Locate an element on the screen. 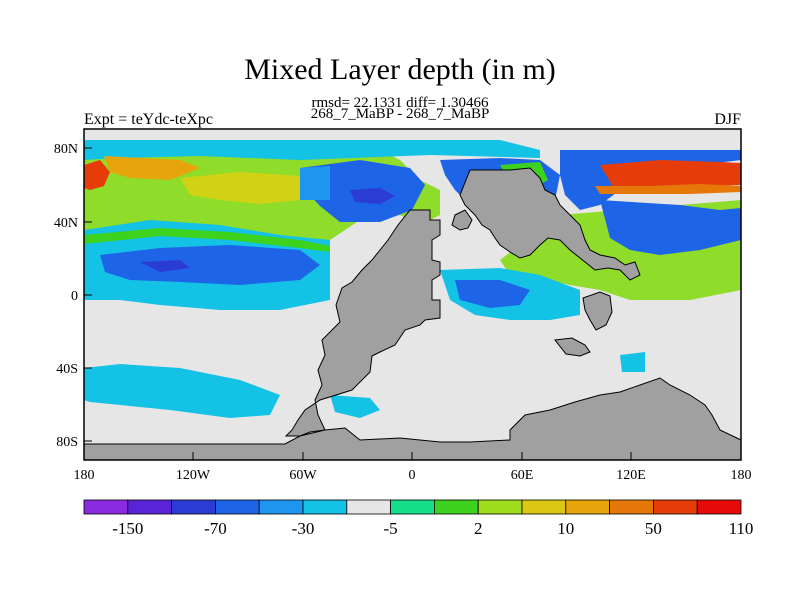  stats-line: rmsd= 22.1331 diff= 1.30466 is located at coordinates (400, 103).